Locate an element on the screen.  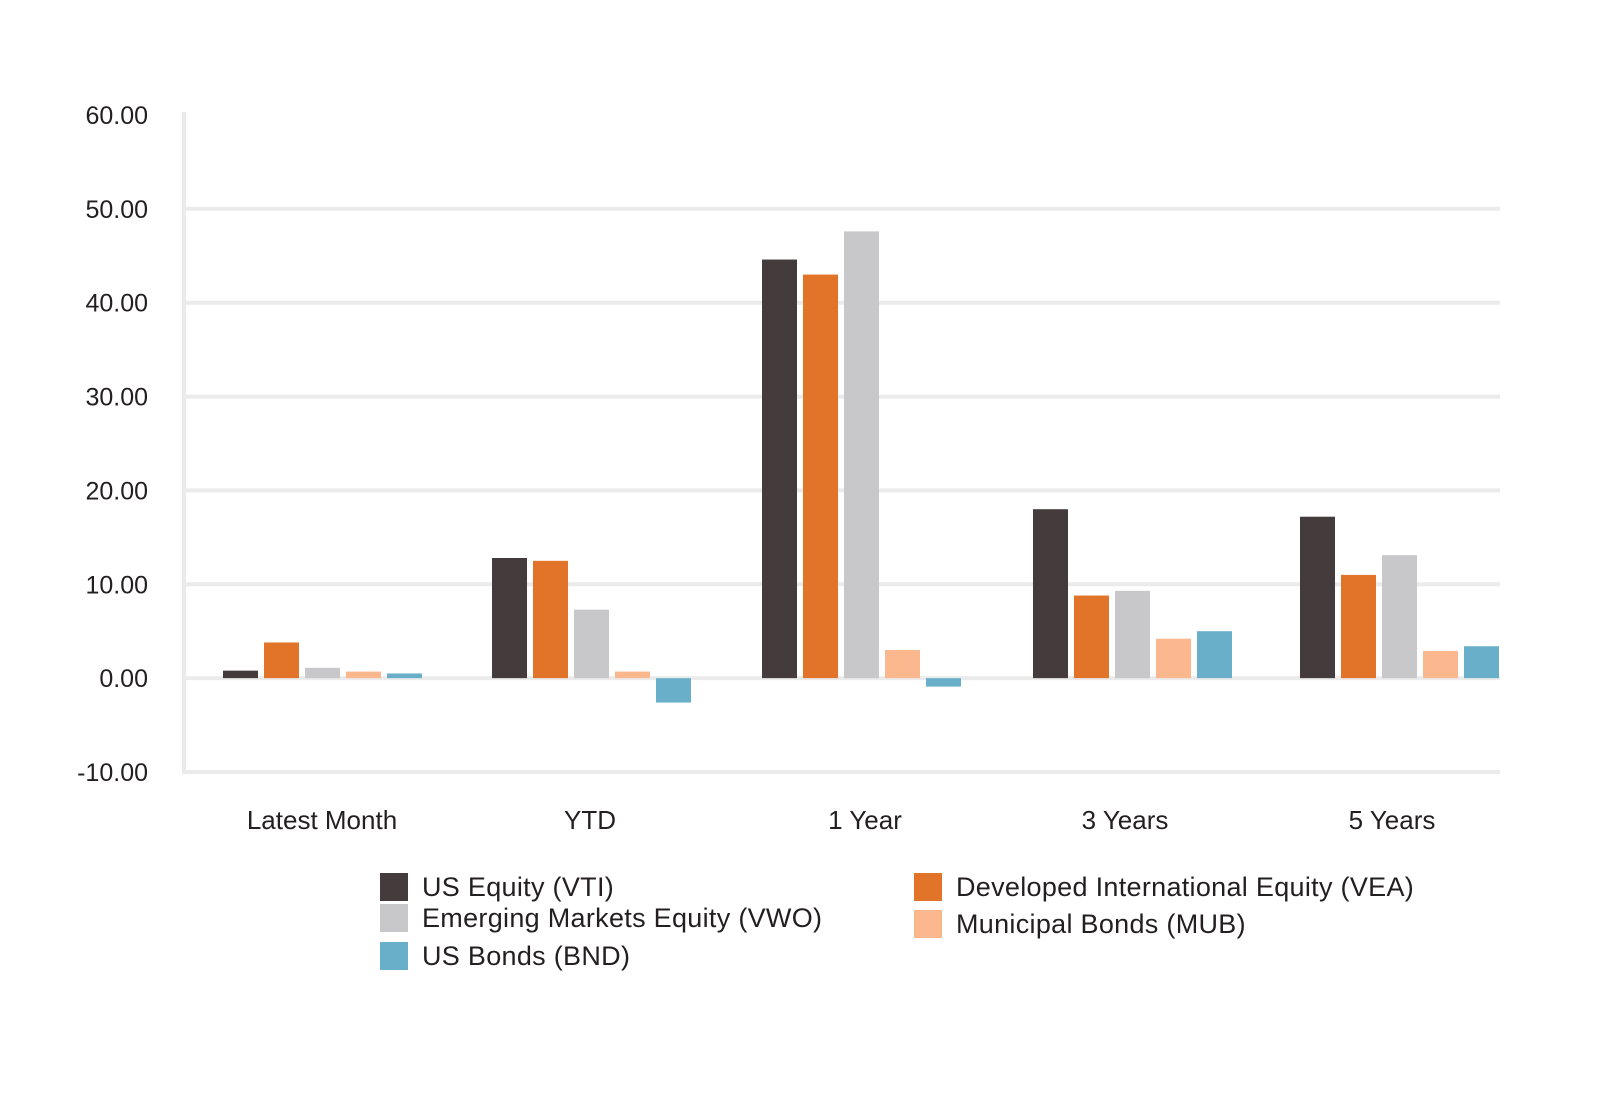
x-tick-label-5-years: 5 Years is located at coordinates (1392, 820).